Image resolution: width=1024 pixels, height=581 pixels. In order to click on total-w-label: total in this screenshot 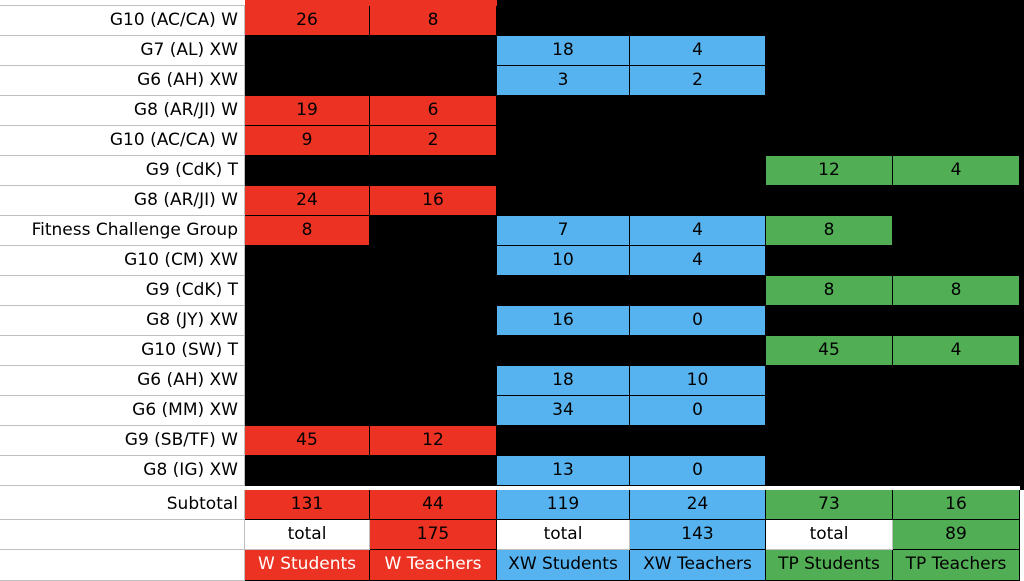, I will do `click(307, 535)`.